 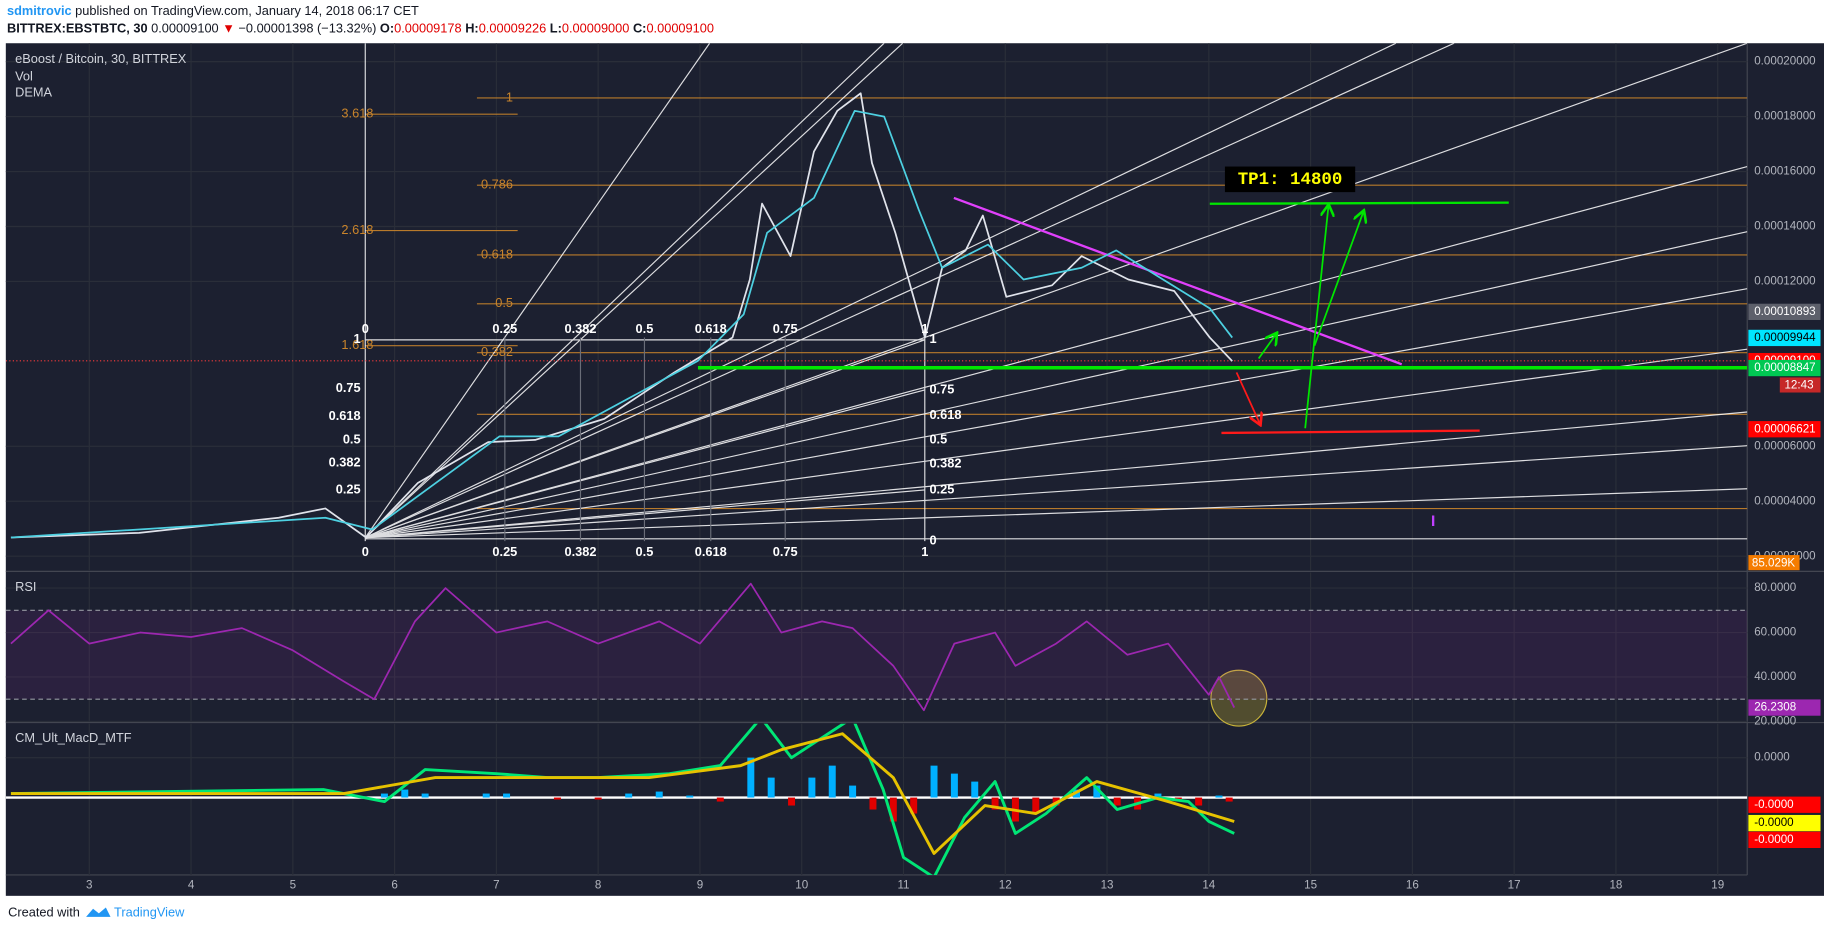 What do you see at coordinates (556, 28) in the screenshot?
I see `ohlc-label: L:` at bounding box center [556, 28].